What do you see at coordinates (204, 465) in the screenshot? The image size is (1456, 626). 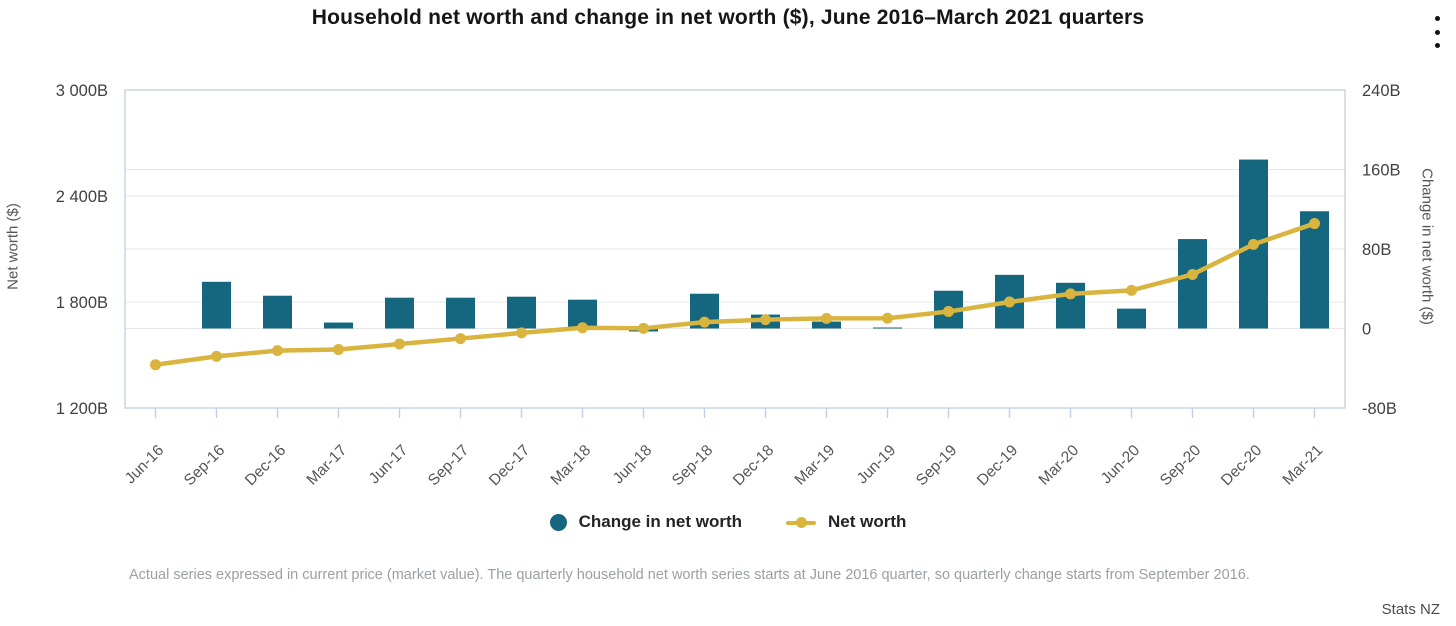 I see `x-axis-tick-label: Sep-16` at bounding box center [204, 465].